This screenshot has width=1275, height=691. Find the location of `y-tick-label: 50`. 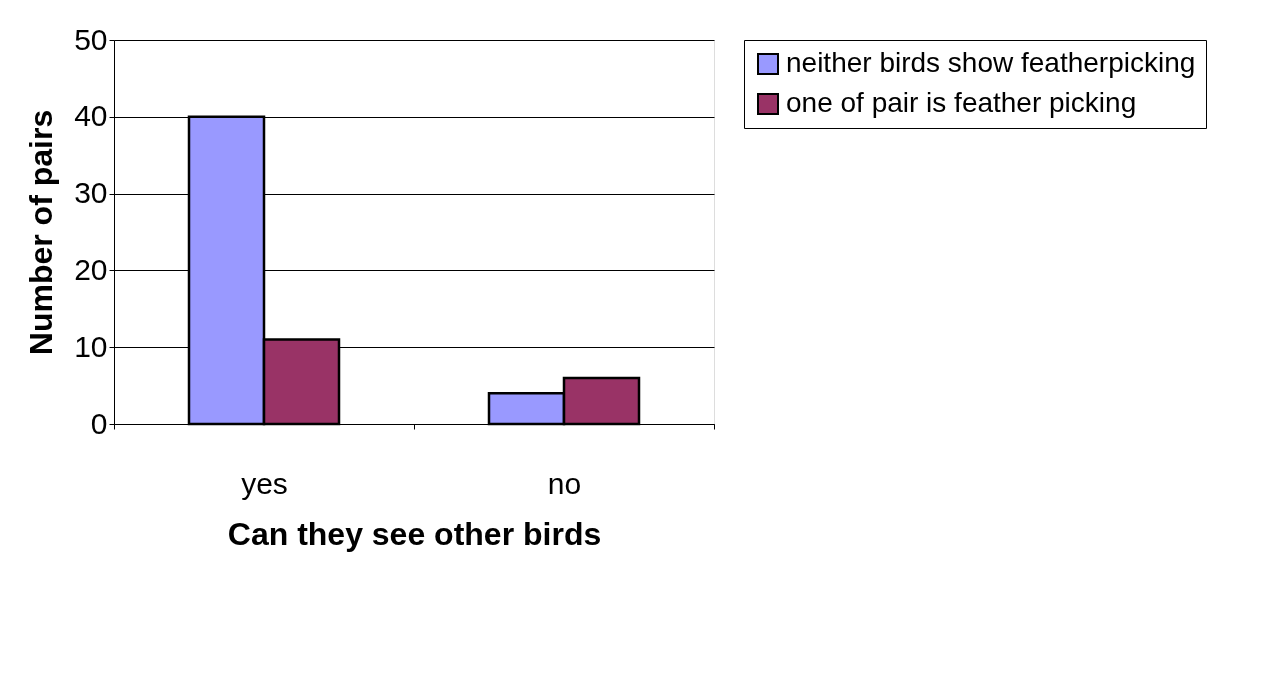

y-tick-label: 50 is located at coordinates (91, 39).